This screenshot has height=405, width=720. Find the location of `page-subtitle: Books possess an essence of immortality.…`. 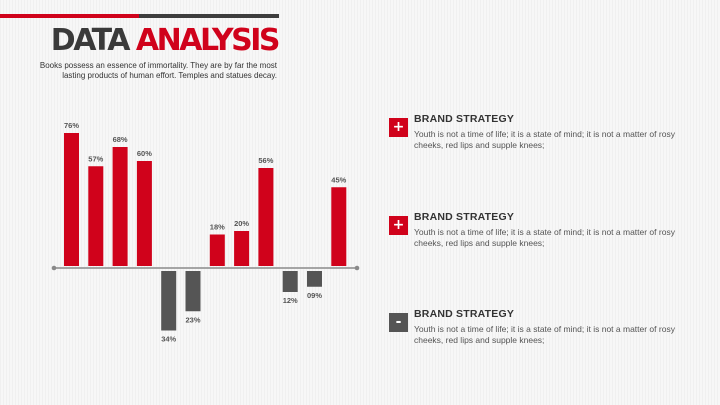

page-subtitle: Books possess an essence of immortality.… is located at coordinates (158, 70).